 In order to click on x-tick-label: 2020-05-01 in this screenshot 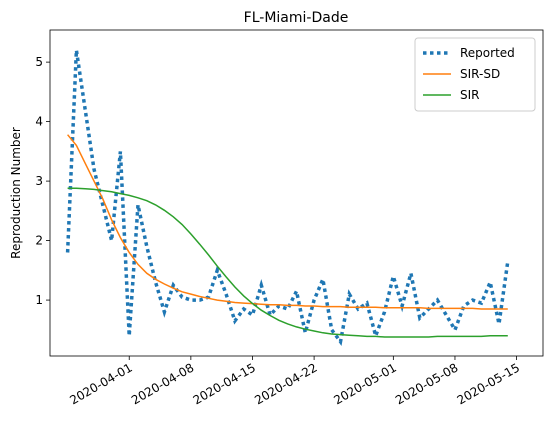, I will do `click(364, 383)`.